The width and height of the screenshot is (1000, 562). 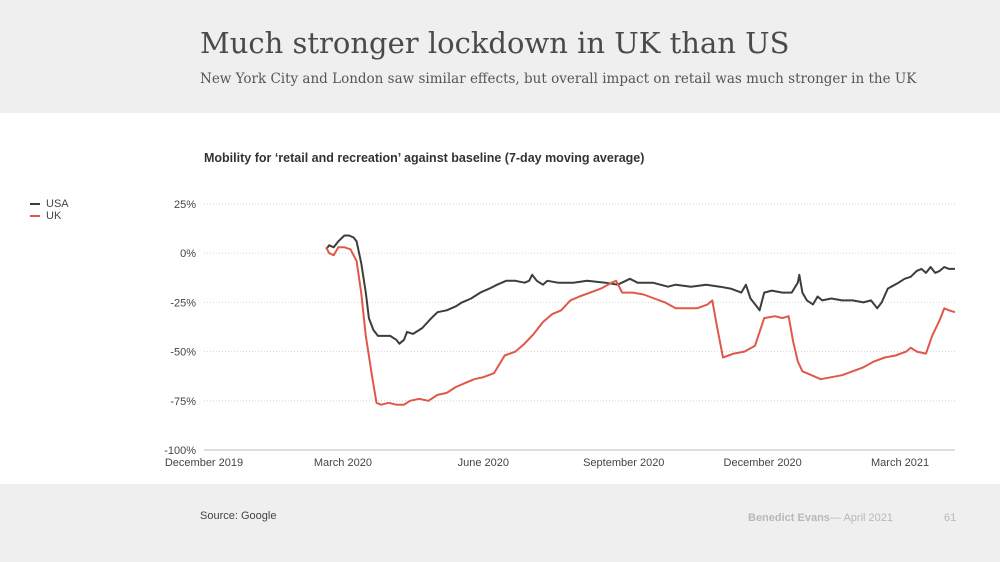 I want to click on legend-item-uk: UK, so click(x=49, y=216).